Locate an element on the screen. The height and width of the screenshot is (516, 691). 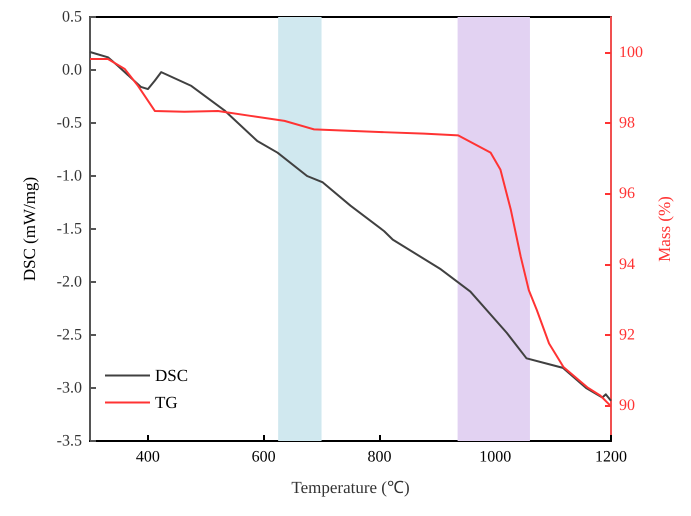
y2-tick-label: 92 is located at coordinates (627, 335).